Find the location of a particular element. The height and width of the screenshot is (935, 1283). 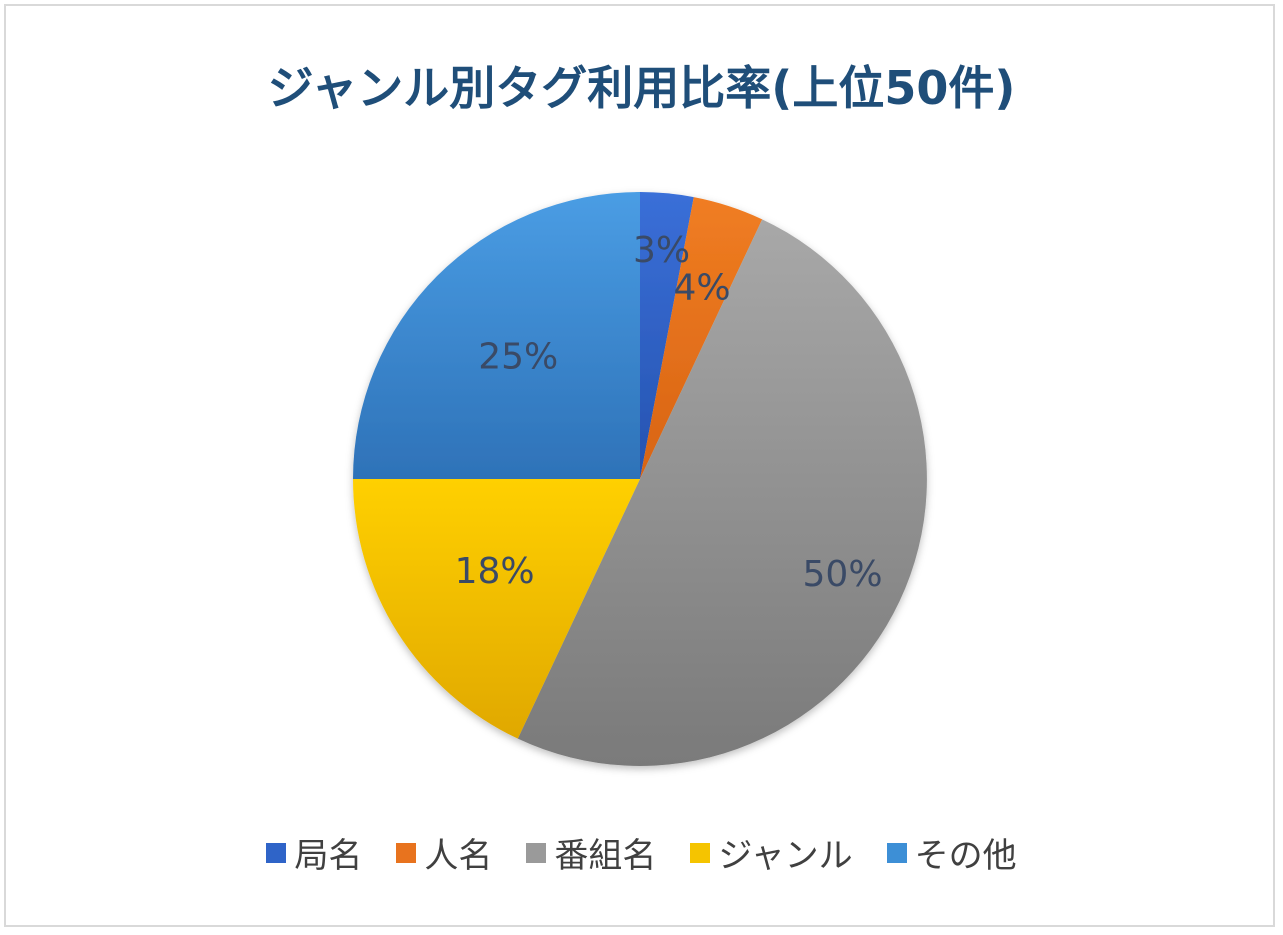

data-label-jinmei: 4% is located at coordinates (702, 287).